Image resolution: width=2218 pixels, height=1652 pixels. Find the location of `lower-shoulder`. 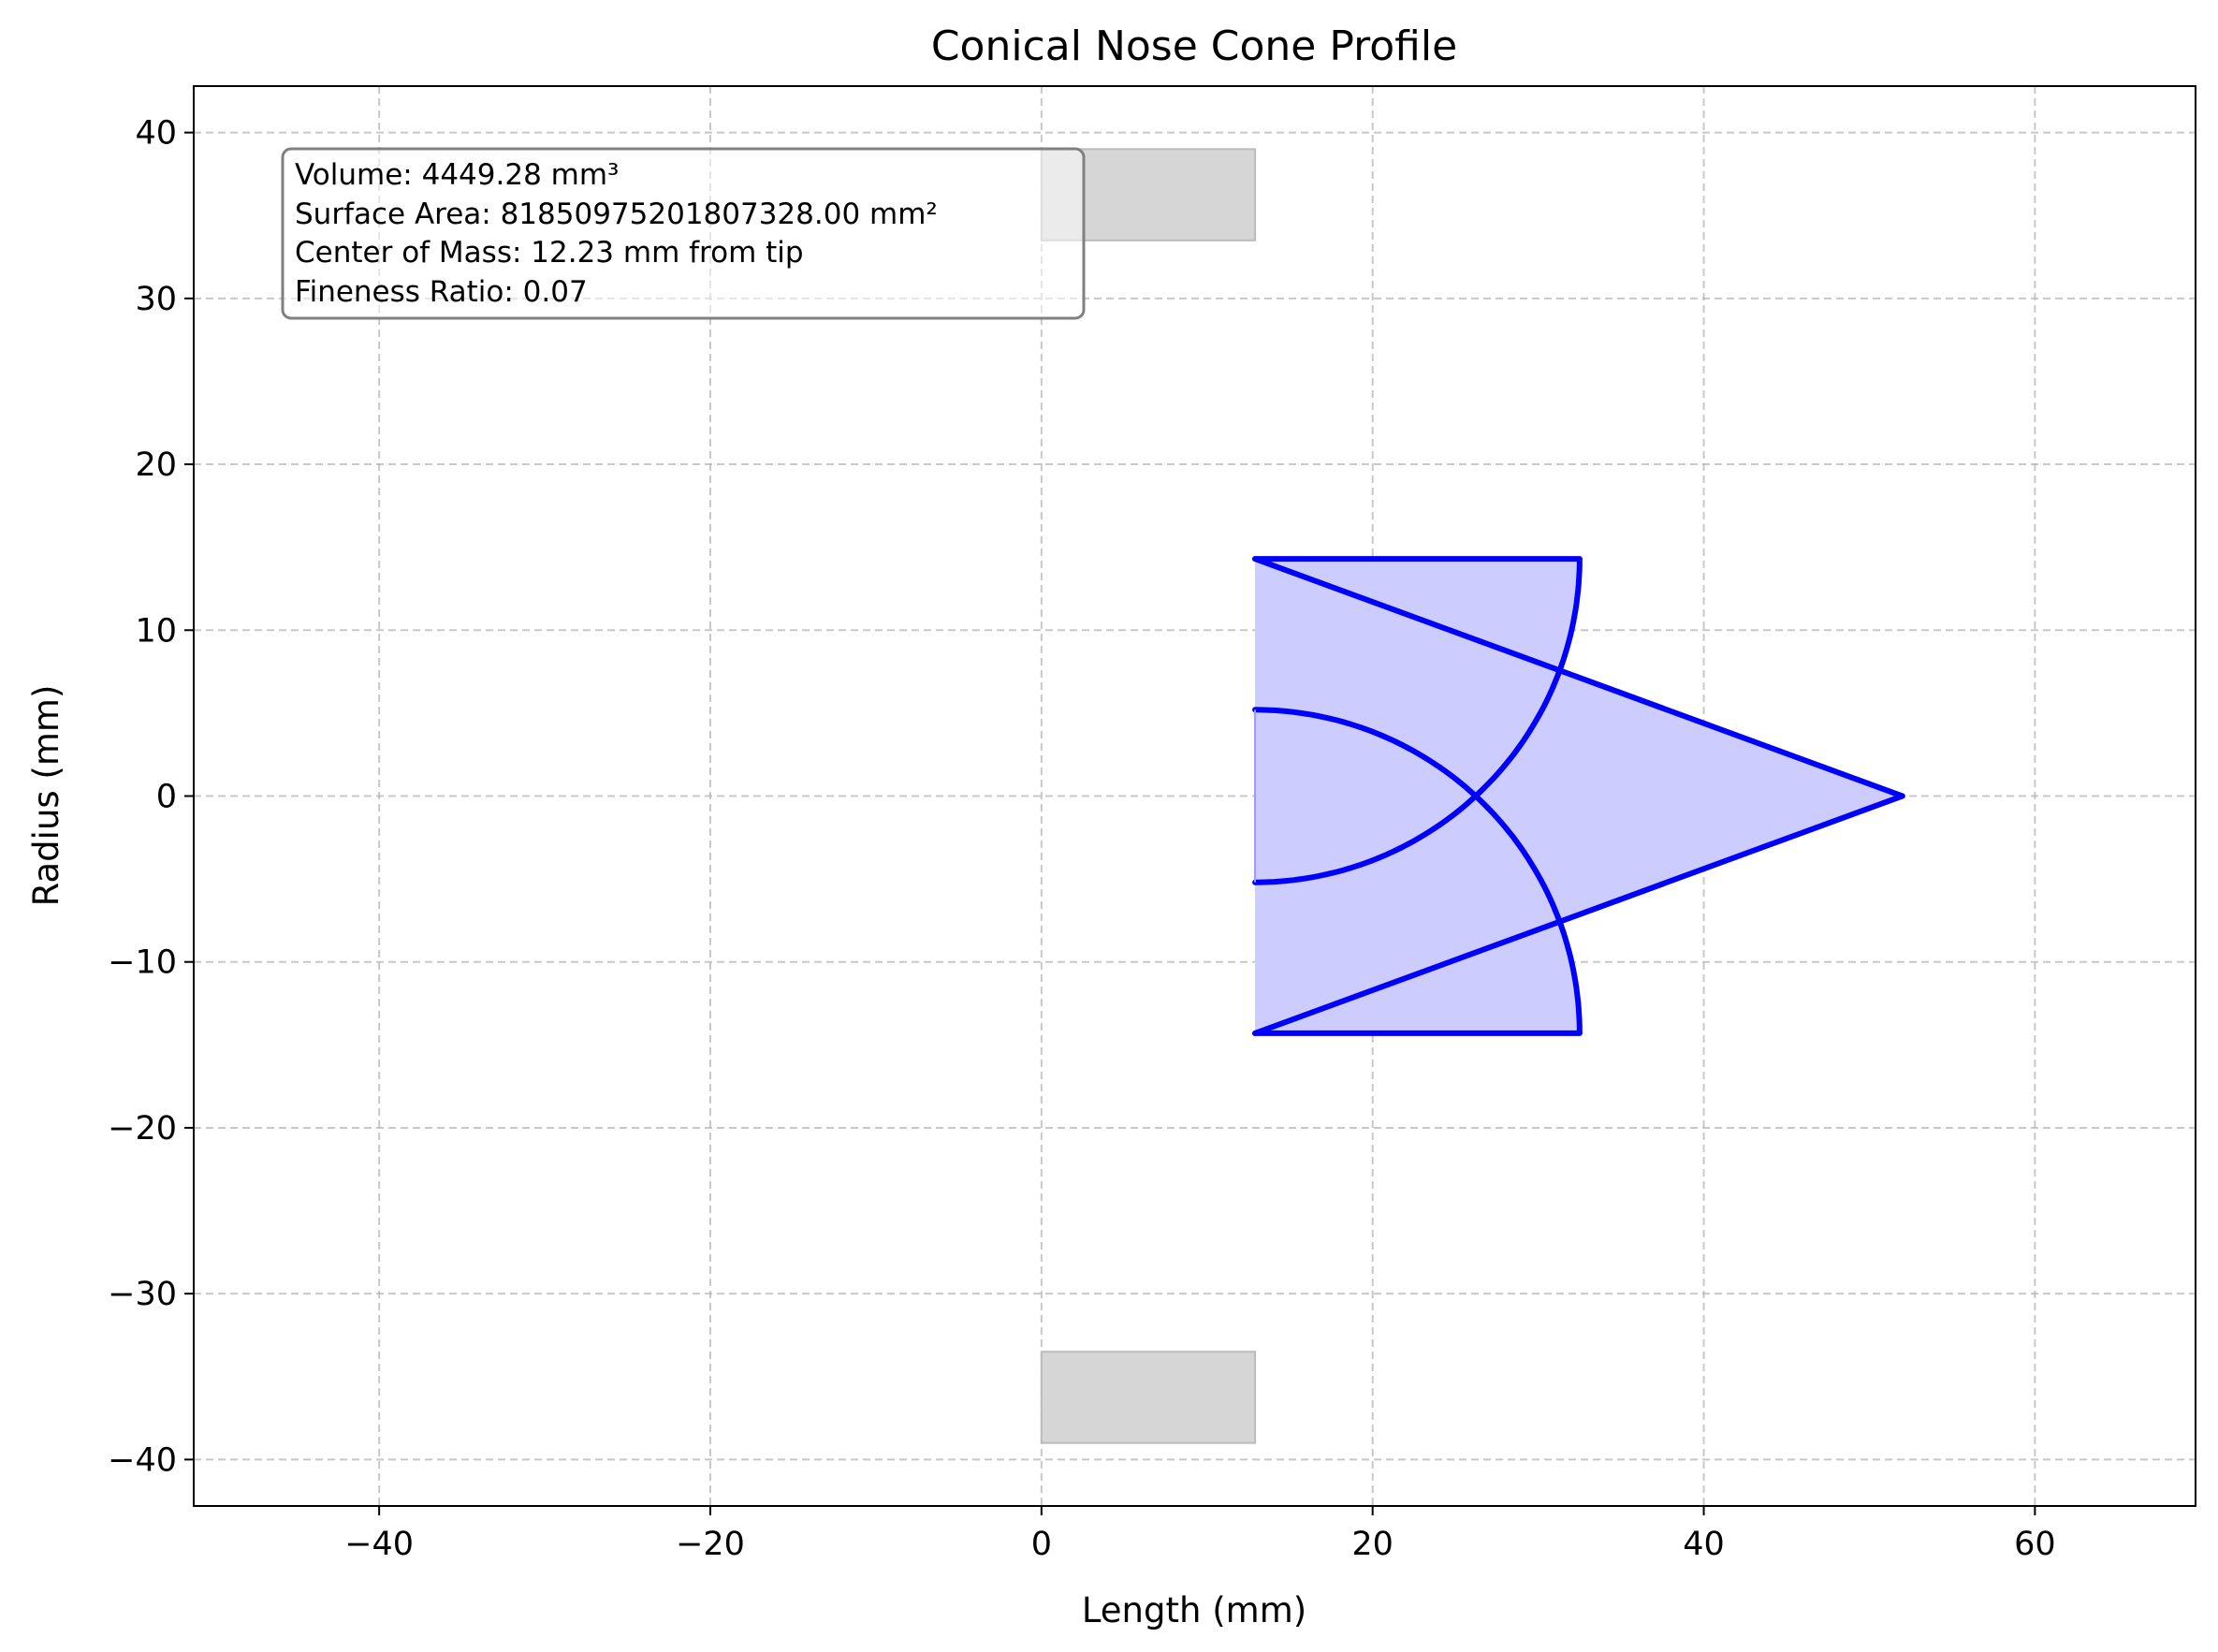

lower-shoulder is located at coordinates (1148, 1398).